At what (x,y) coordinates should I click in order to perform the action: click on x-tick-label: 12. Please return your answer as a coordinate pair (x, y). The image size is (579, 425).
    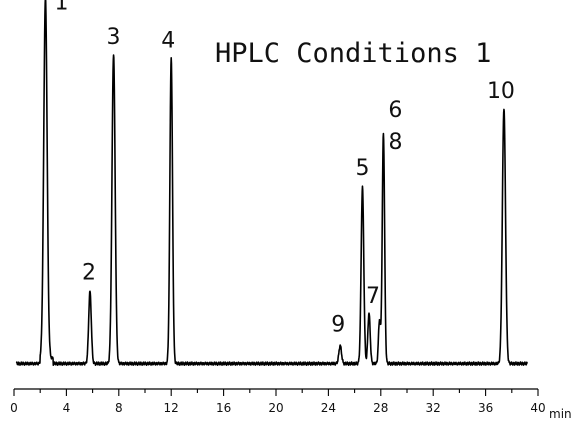
    Looking at the image, I should click on (171, 408).